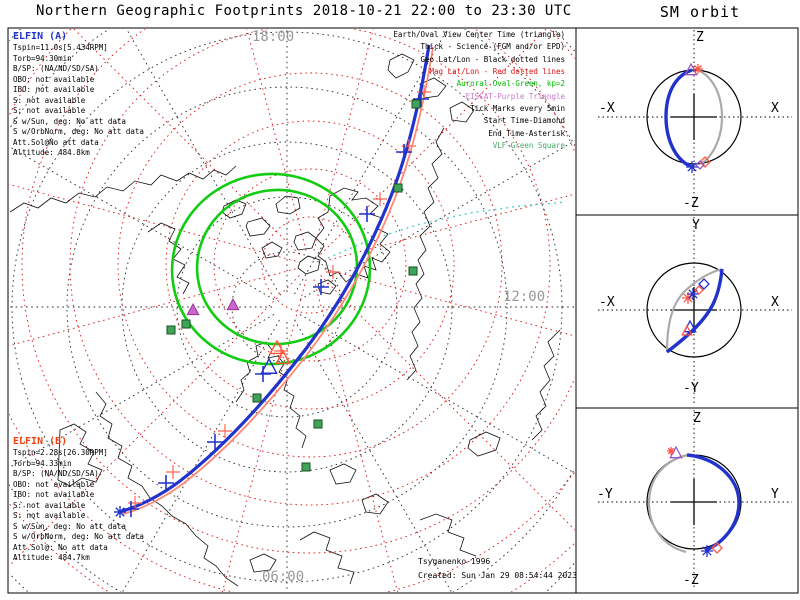 This screenshot has width=800, height=600. What do you see at coordinates (54, 484) in the screenshot?
I see `elfin-b-obo: OBO: not available` at bounding box center [54, 484].